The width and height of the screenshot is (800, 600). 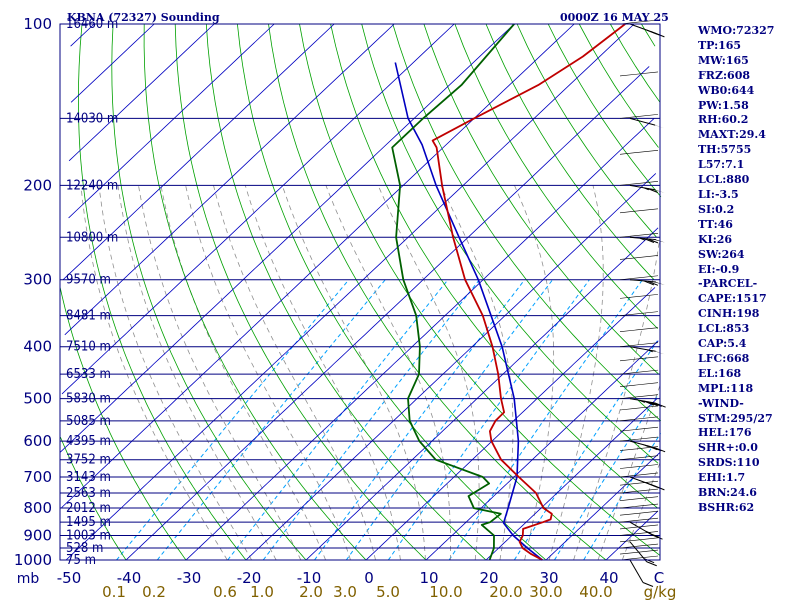 What do you see at coordinates (84, 548) in the screenshot?
I see `height-label: 528 m` at bounding box center [84, 548].